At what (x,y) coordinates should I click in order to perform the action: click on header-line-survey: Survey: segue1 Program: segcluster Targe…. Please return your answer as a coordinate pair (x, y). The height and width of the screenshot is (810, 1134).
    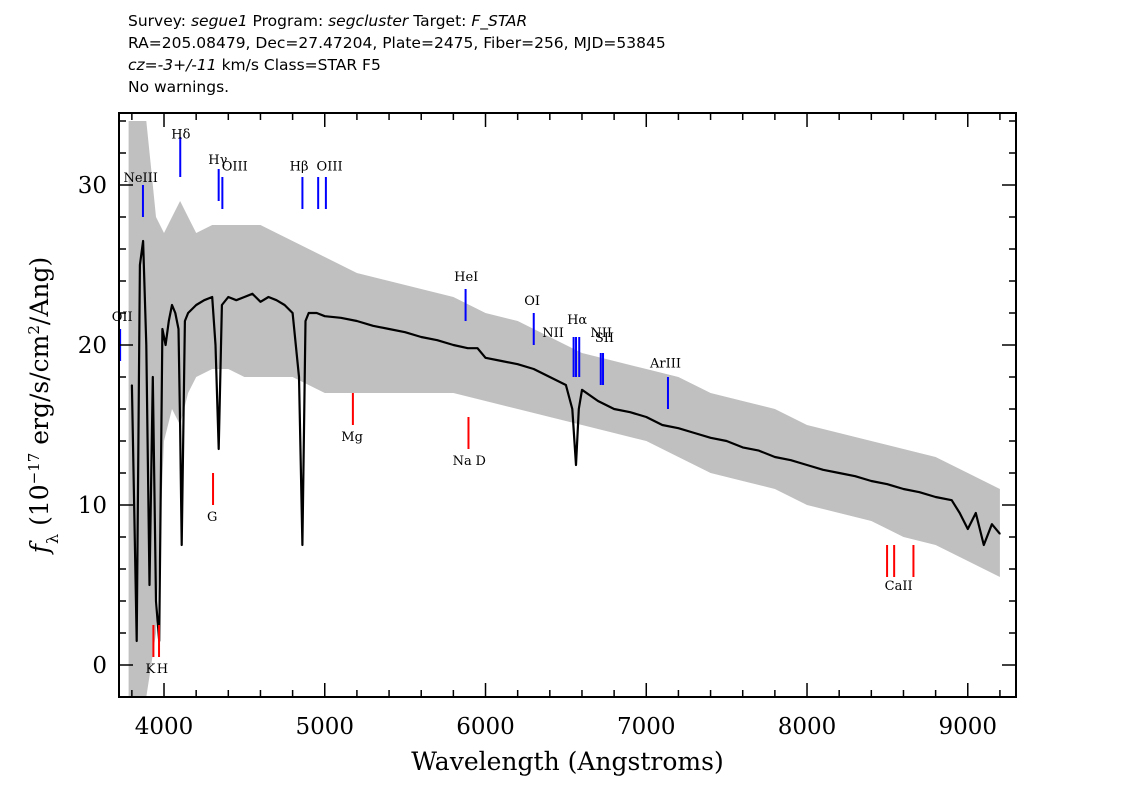
    Looking at the image, I should click on (578, 21).